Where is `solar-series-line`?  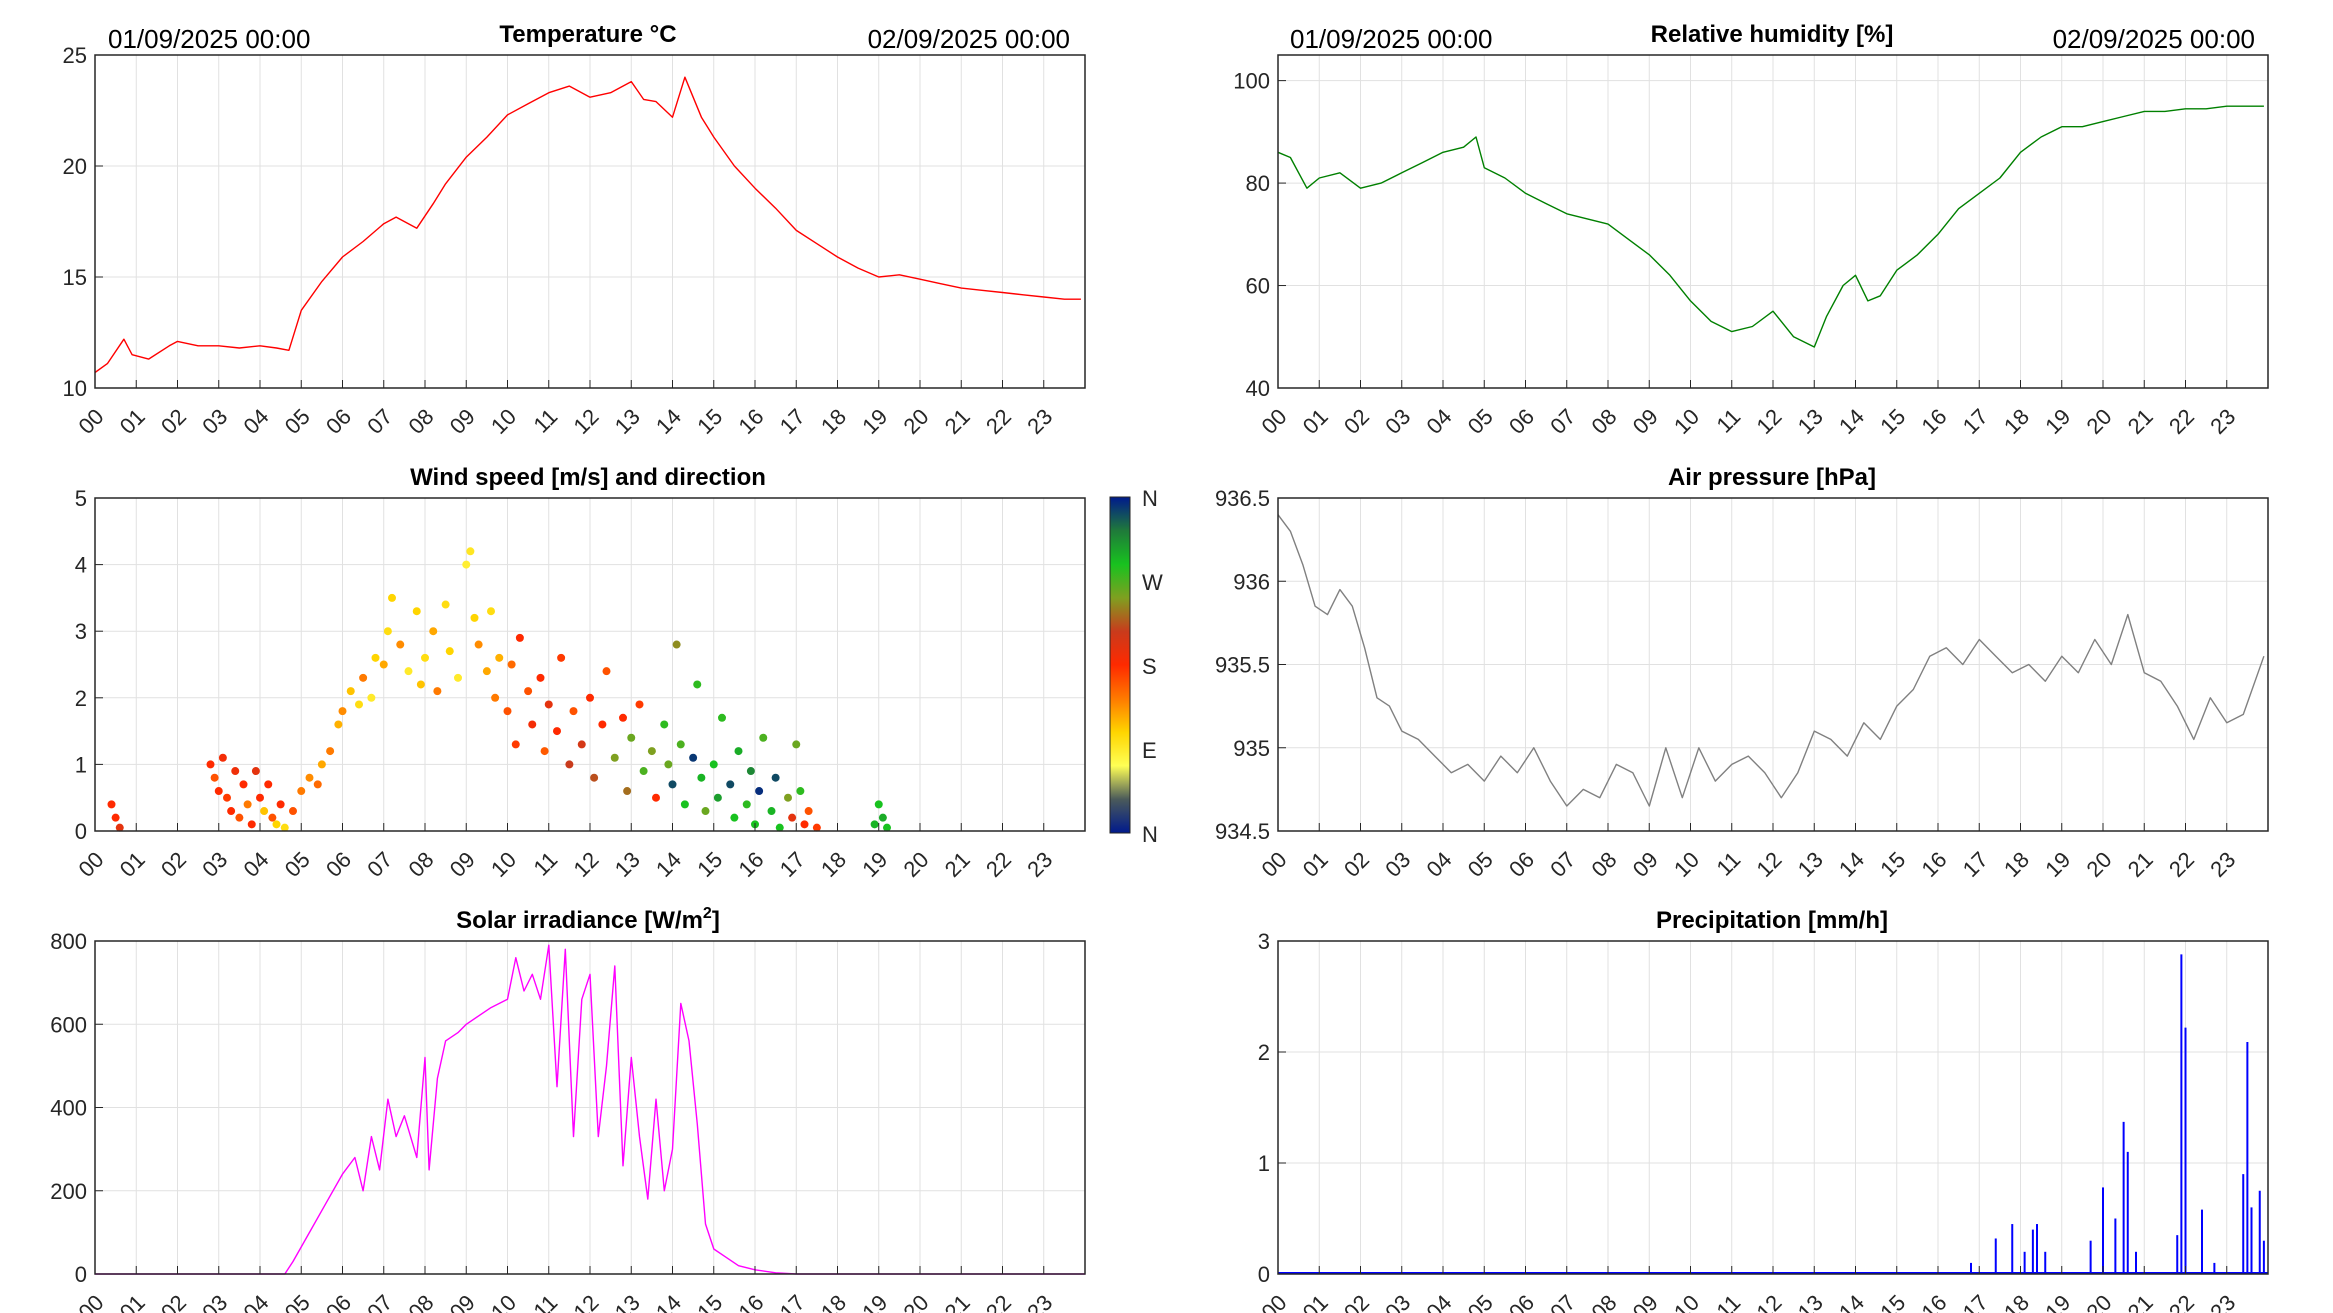 solar-series-line is located at coordinates (590, 1109).